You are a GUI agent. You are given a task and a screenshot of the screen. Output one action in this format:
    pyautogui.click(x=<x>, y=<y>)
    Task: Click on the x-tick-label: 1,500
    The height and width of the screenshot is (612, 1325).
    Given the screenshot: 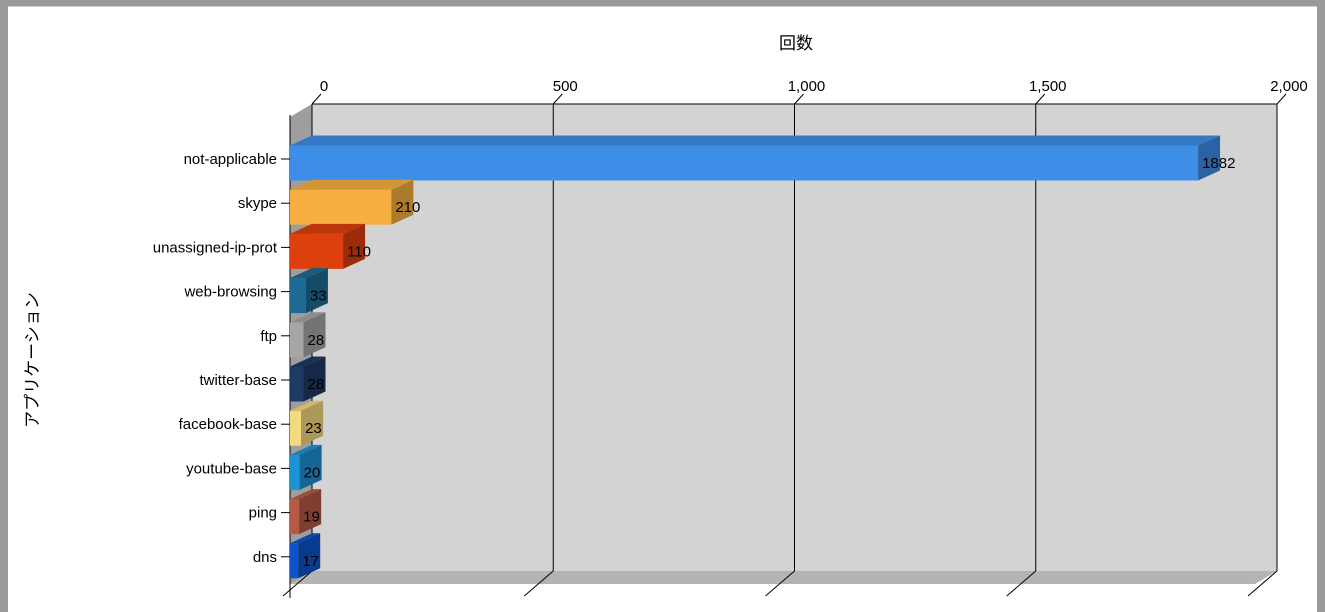 What is the action you would take?
    pyautogui.click(x=1048, y=86)
    